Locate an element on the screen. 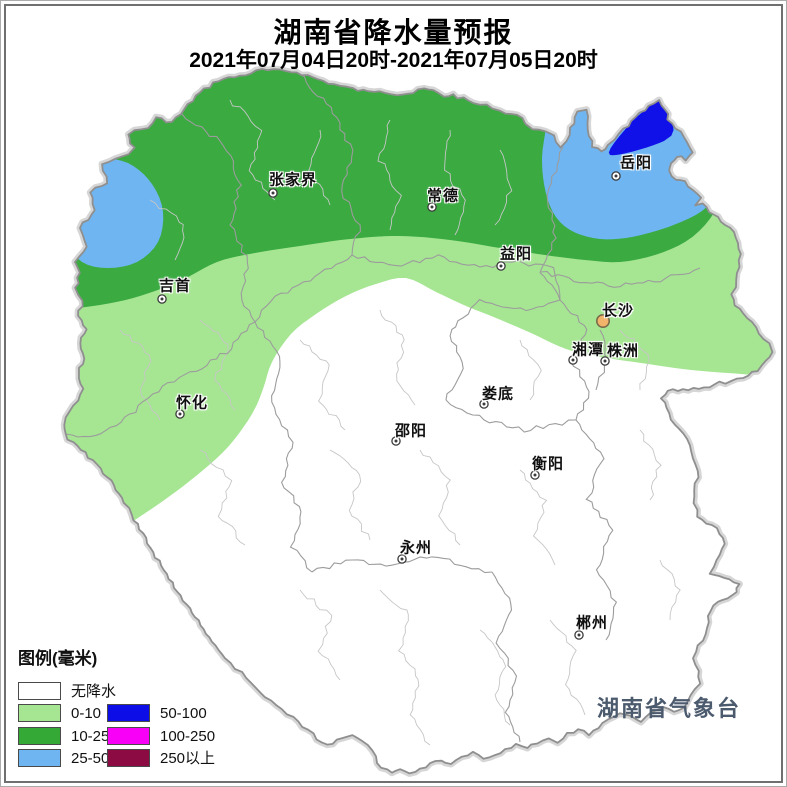 The height and width of the screenshot is (787, 787). legend-items: 无降水 0-10 10-25 25-50 50-100 100-250 250以上 is located at coordinates (143, 732).